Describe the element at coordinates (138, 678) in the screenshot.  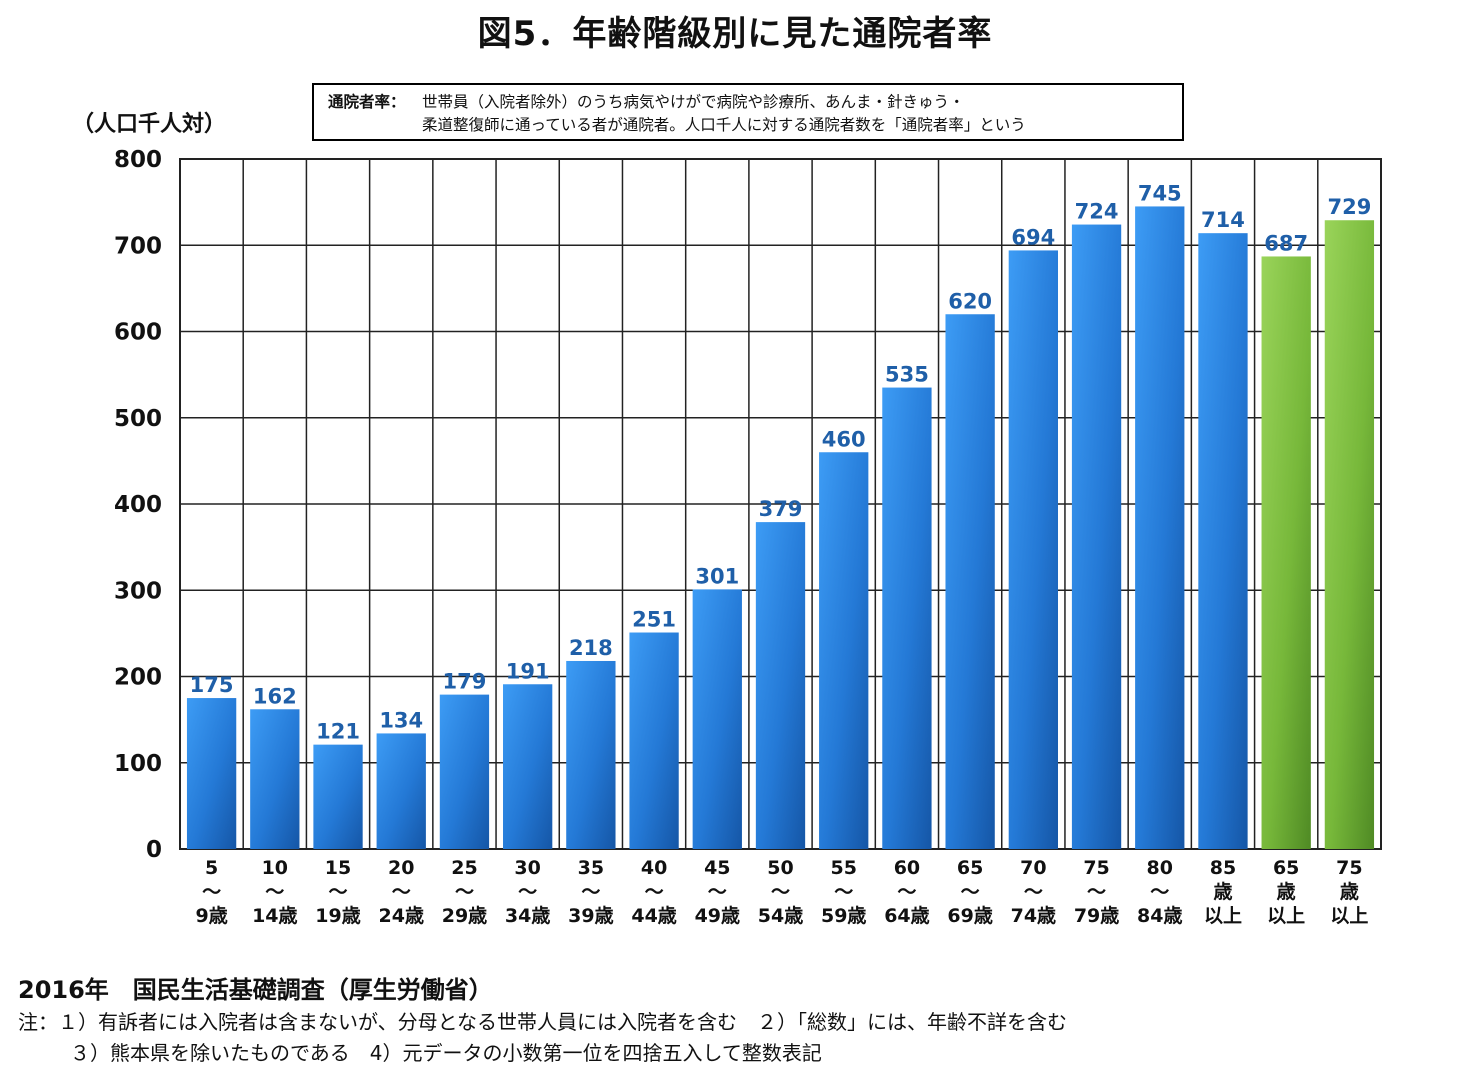
I see `y-tick-label: 200` at that location.